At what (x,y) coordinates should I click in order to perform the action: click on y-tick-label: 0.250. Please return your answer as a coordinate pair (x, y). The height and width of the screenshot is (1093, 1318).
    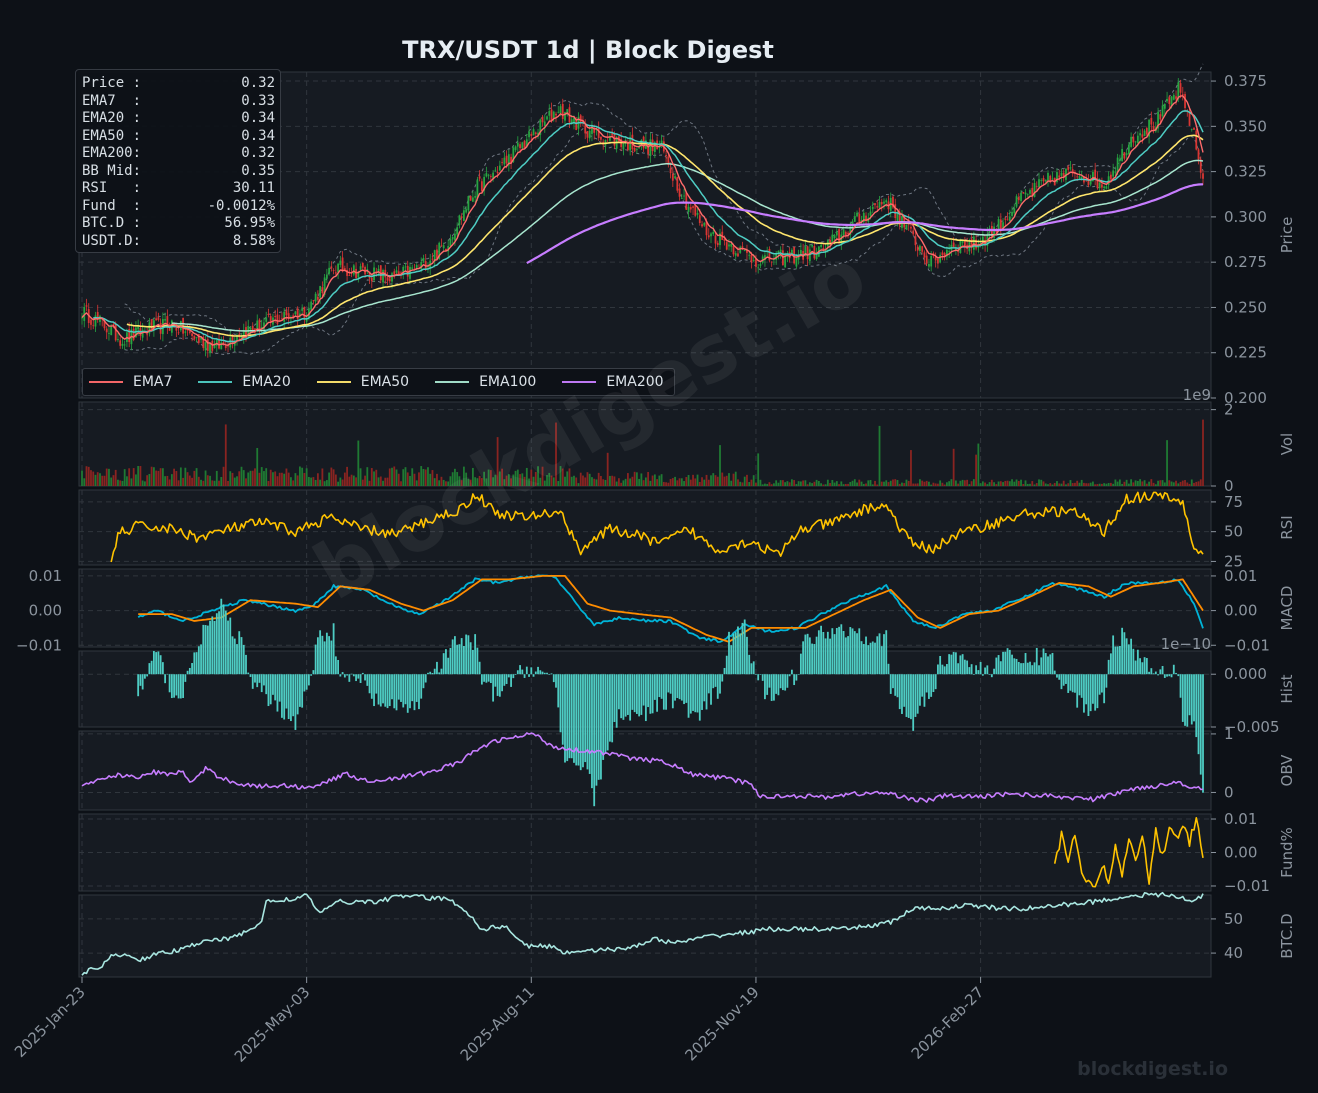
    Looking at the image, I should click on (1245, 307).